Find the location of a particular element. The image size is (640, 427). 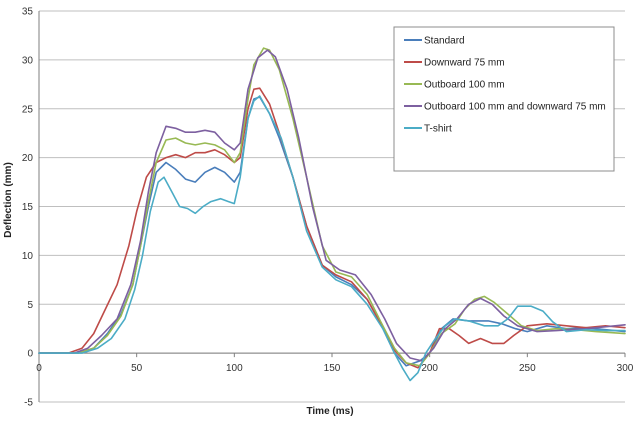

legend-label: Outboard 100 mm and downward 75 mm is located at coordinates (515, 107).